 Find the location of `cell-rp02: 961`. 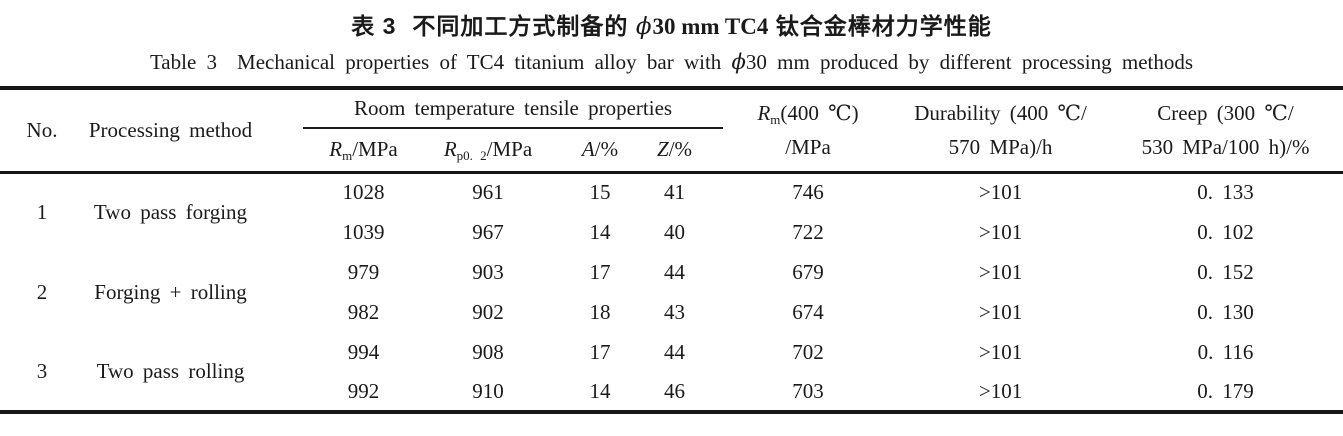

cell-rp02: 961 is located at coordinates (488, 192).